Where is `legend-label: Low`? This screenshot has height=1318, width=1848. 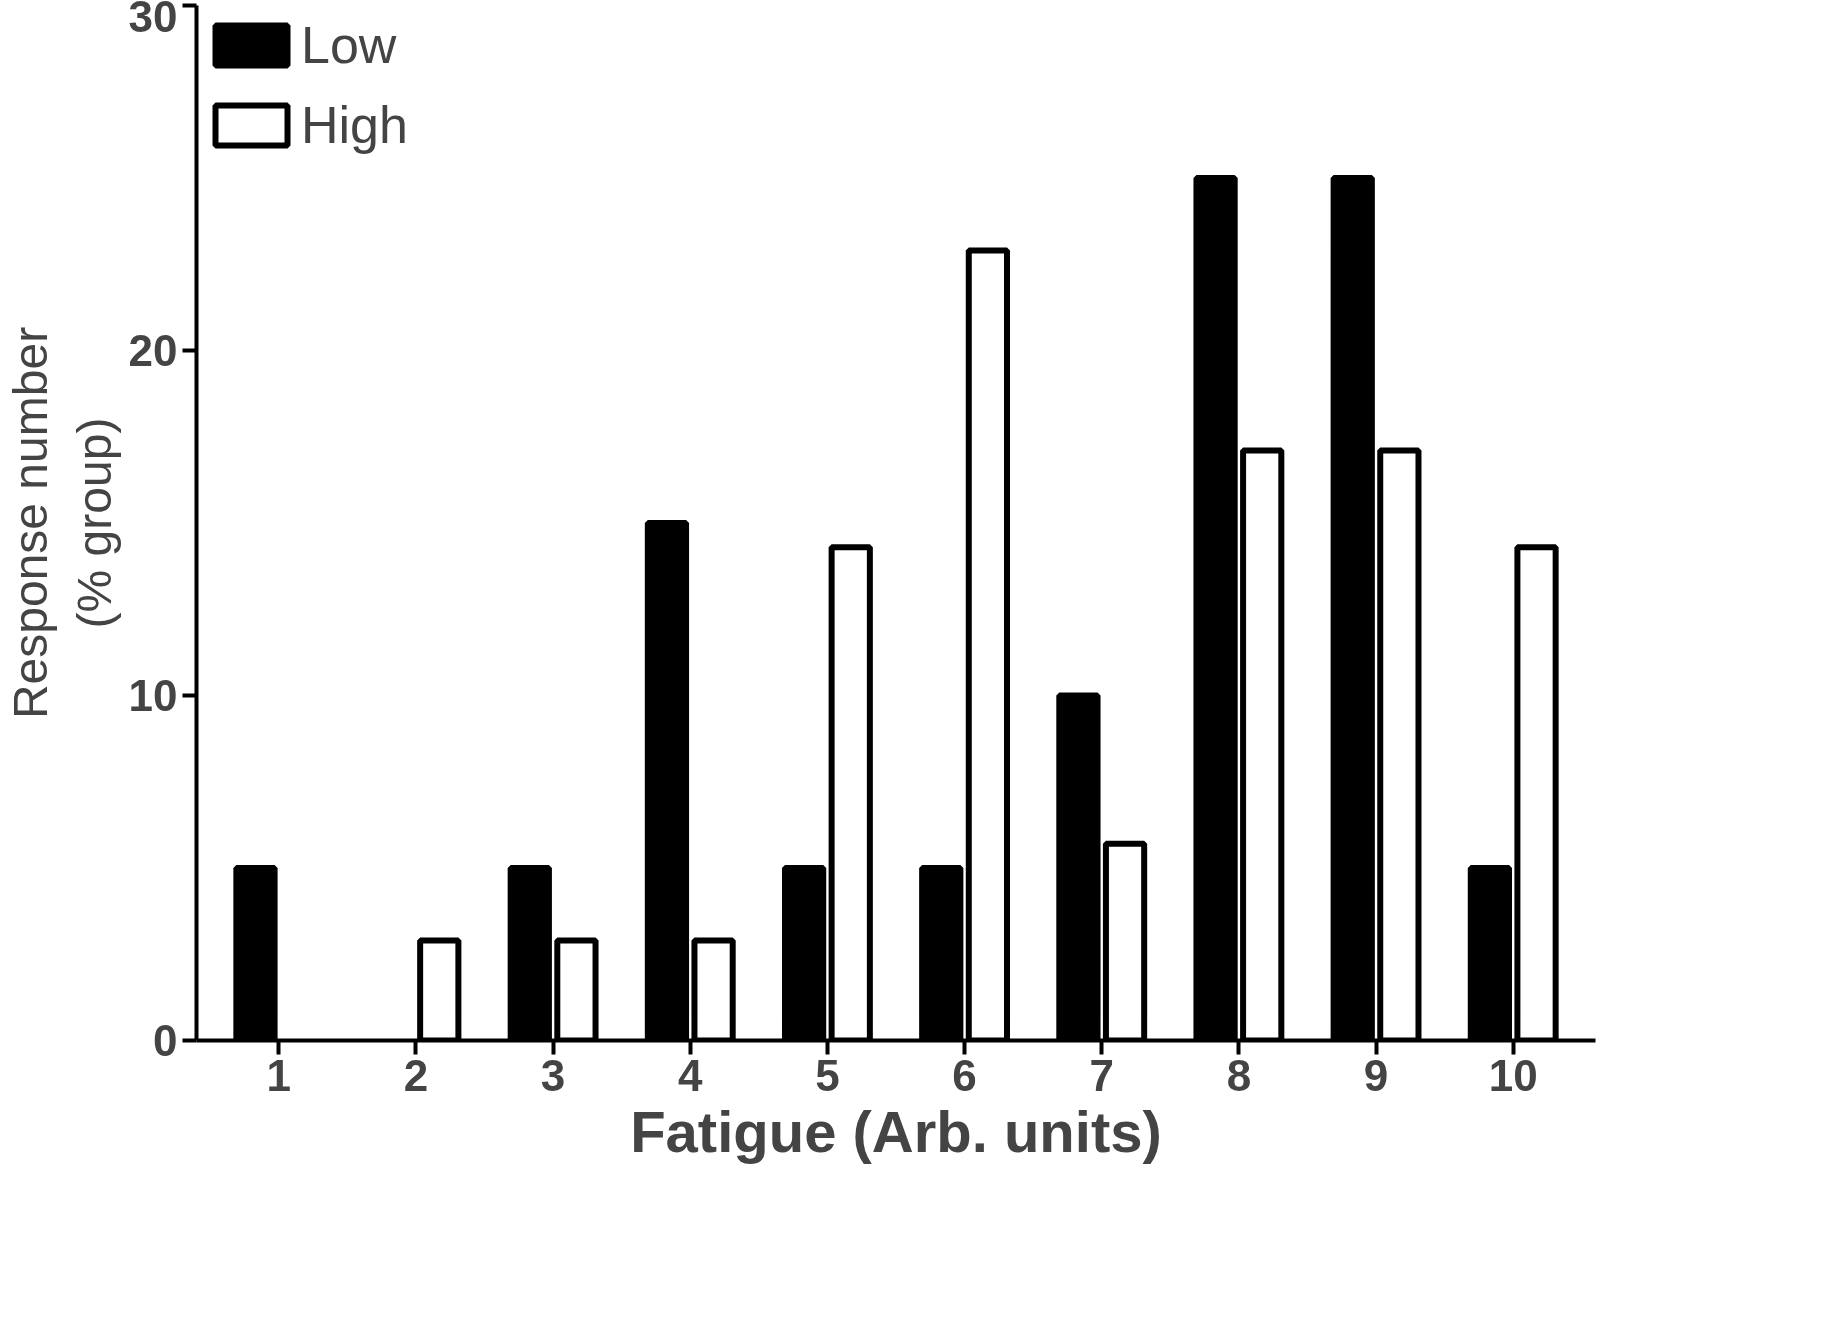 legend-label: Low is located at coordinates (349, 45).